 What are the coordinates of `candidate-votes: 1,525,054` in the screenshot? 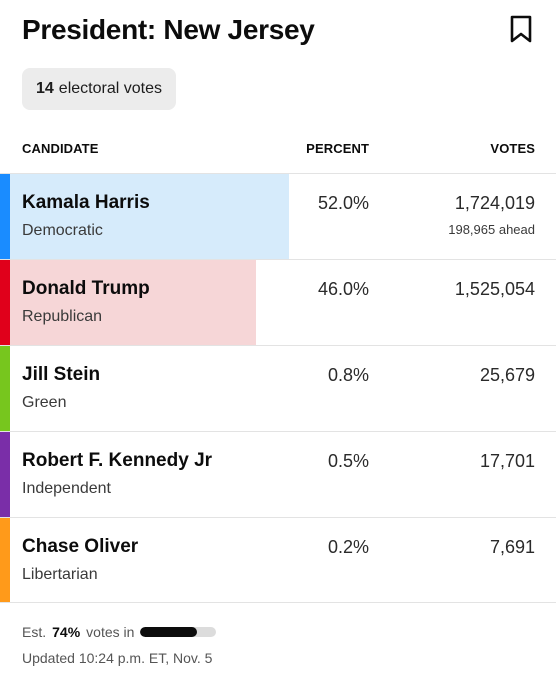 It's located at (494, 289).